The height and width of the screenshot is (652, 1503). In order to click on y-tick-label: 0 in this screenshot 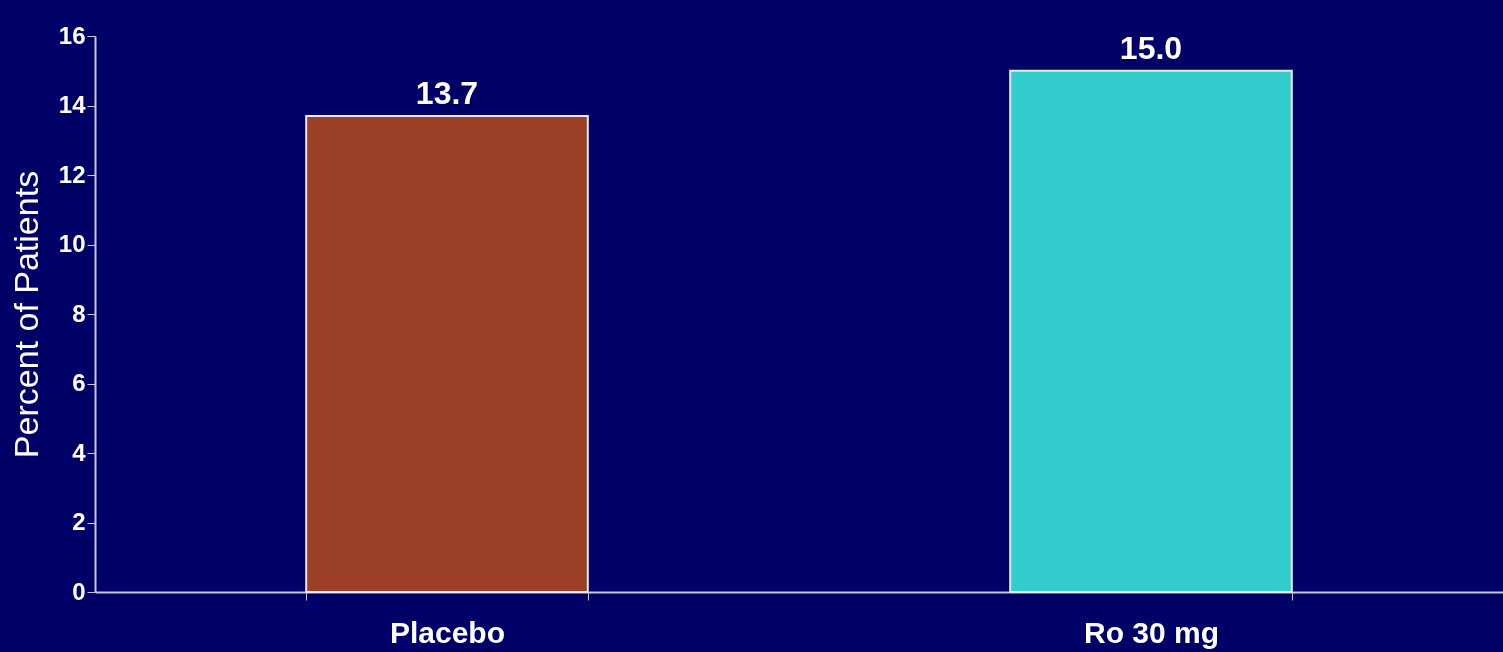, I will do `click(79, 591)`.